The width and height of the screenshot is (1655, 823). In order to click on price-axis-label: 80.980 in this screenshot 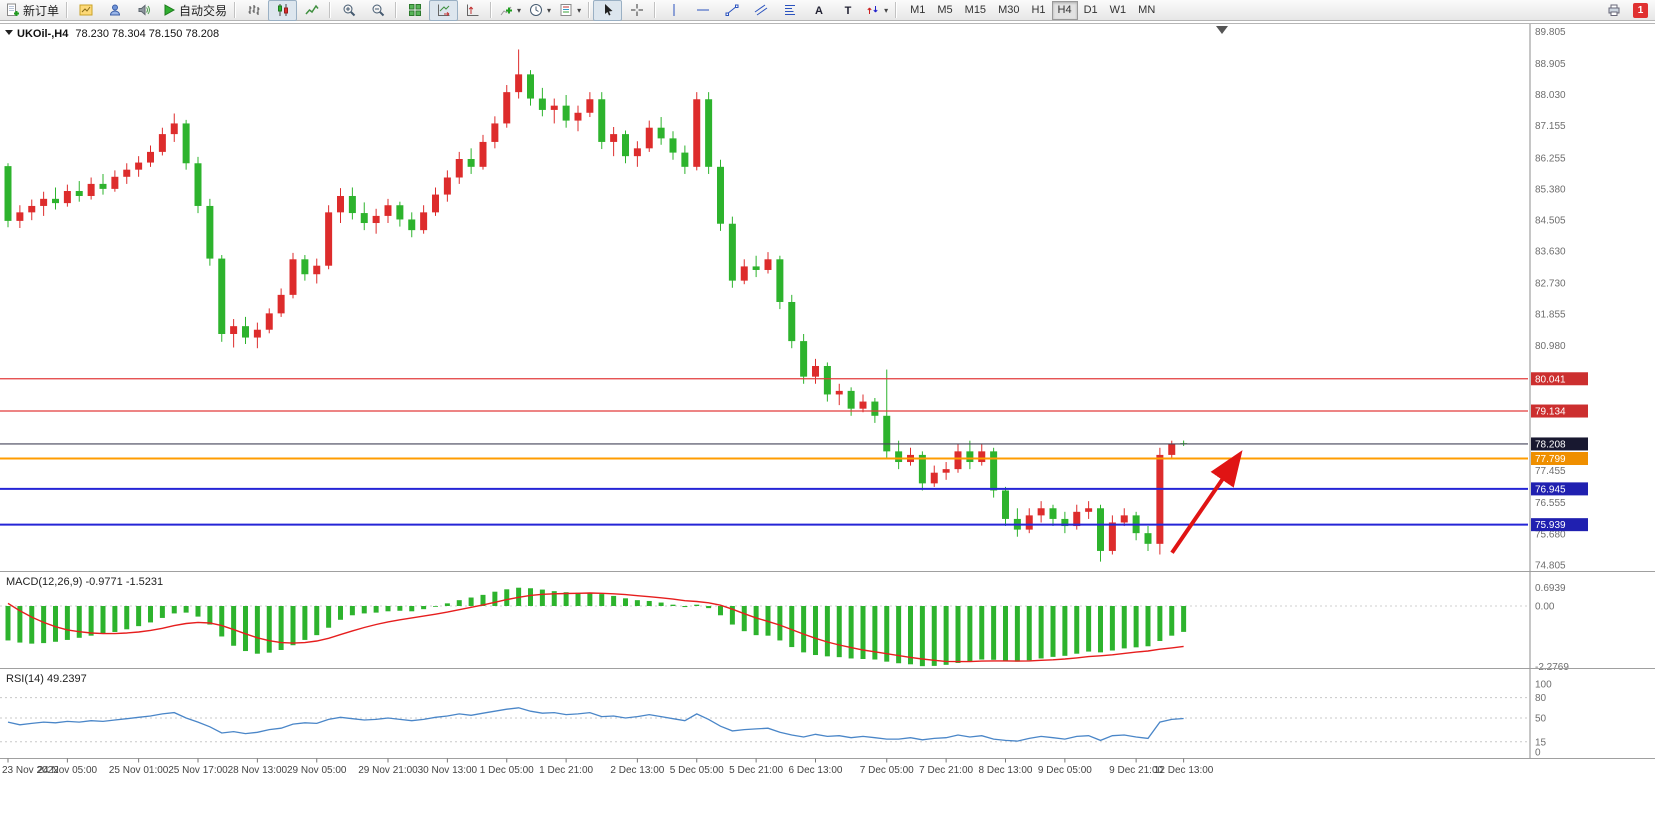, I will do `click(1550, 346)`.